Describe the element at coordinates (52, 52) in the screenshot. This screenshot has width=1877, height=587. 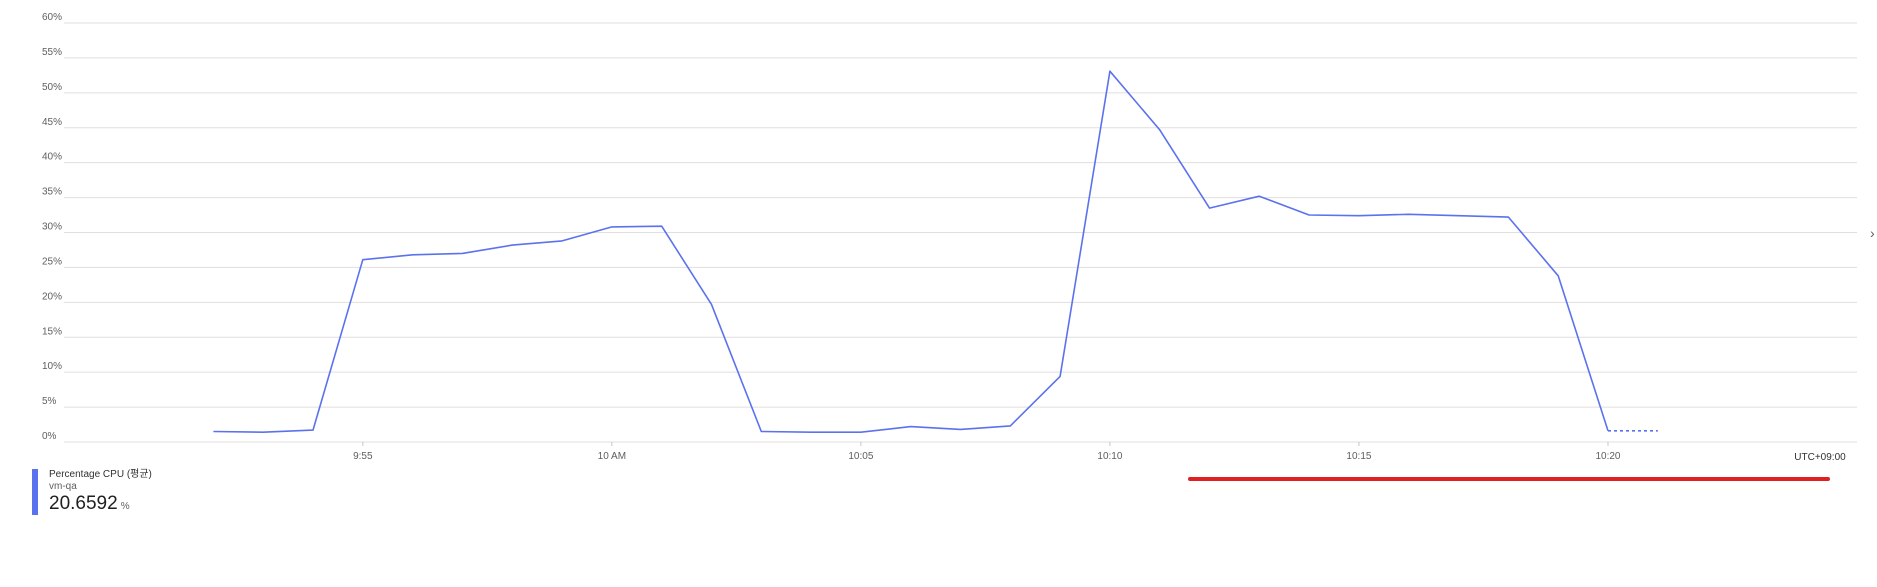
I see `y-tick-label: 55%` at that location.